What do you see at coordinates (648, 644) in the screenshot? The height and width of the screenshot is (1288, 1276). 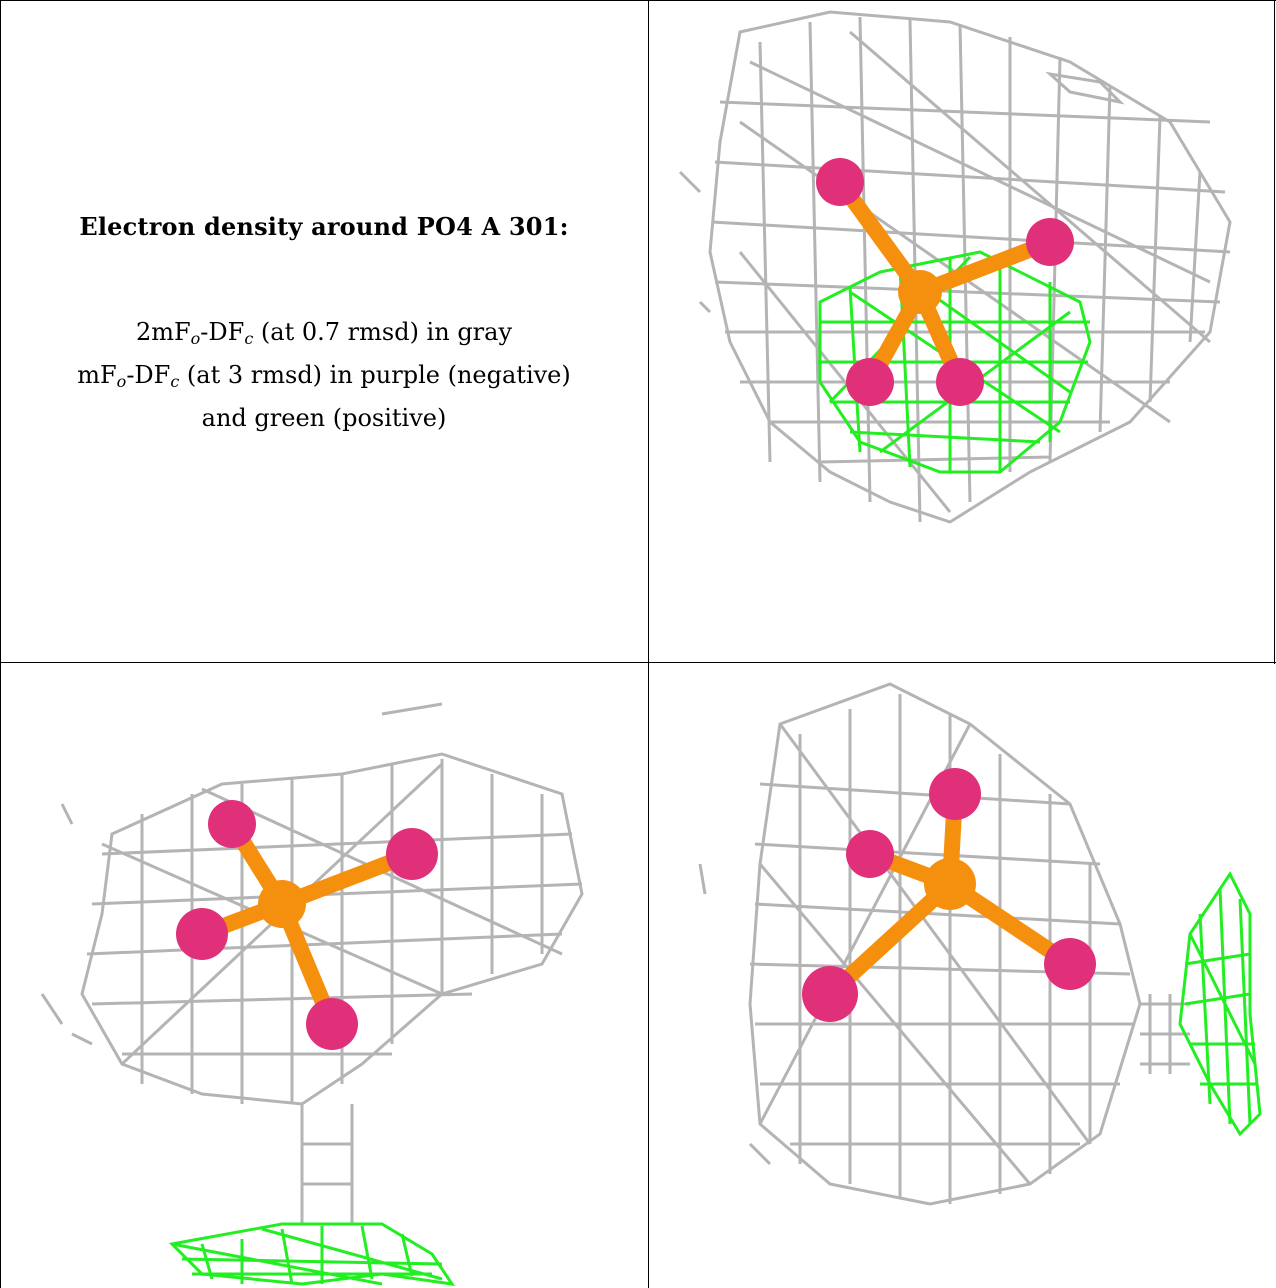 I see `divider-vertical` at bounding box center [648, 644].